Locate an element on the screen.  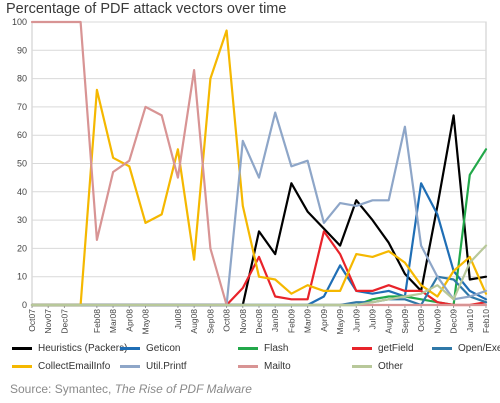
legend-label: Mailto is located at coordinates (277, 366).